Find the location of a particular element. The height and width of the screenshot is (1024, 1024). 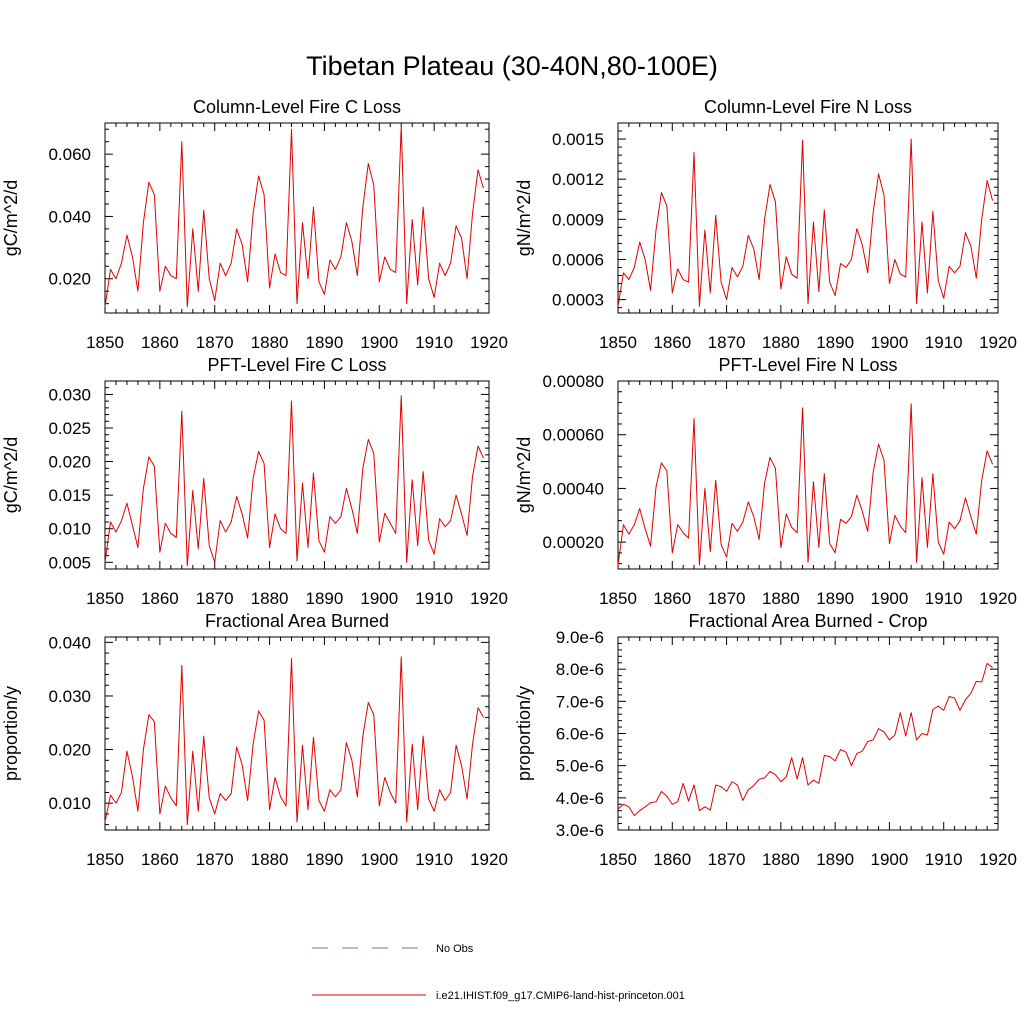

y-tick-label: 0.0009 is located at coordinates (578, 219).